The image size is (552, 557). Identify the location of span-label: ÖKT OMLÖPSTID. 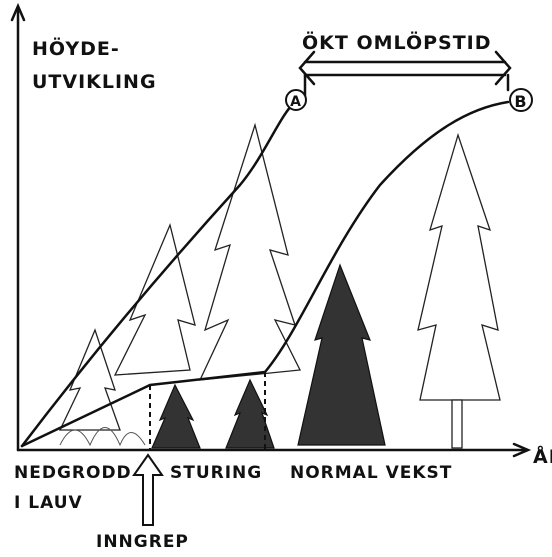
(397, 42).